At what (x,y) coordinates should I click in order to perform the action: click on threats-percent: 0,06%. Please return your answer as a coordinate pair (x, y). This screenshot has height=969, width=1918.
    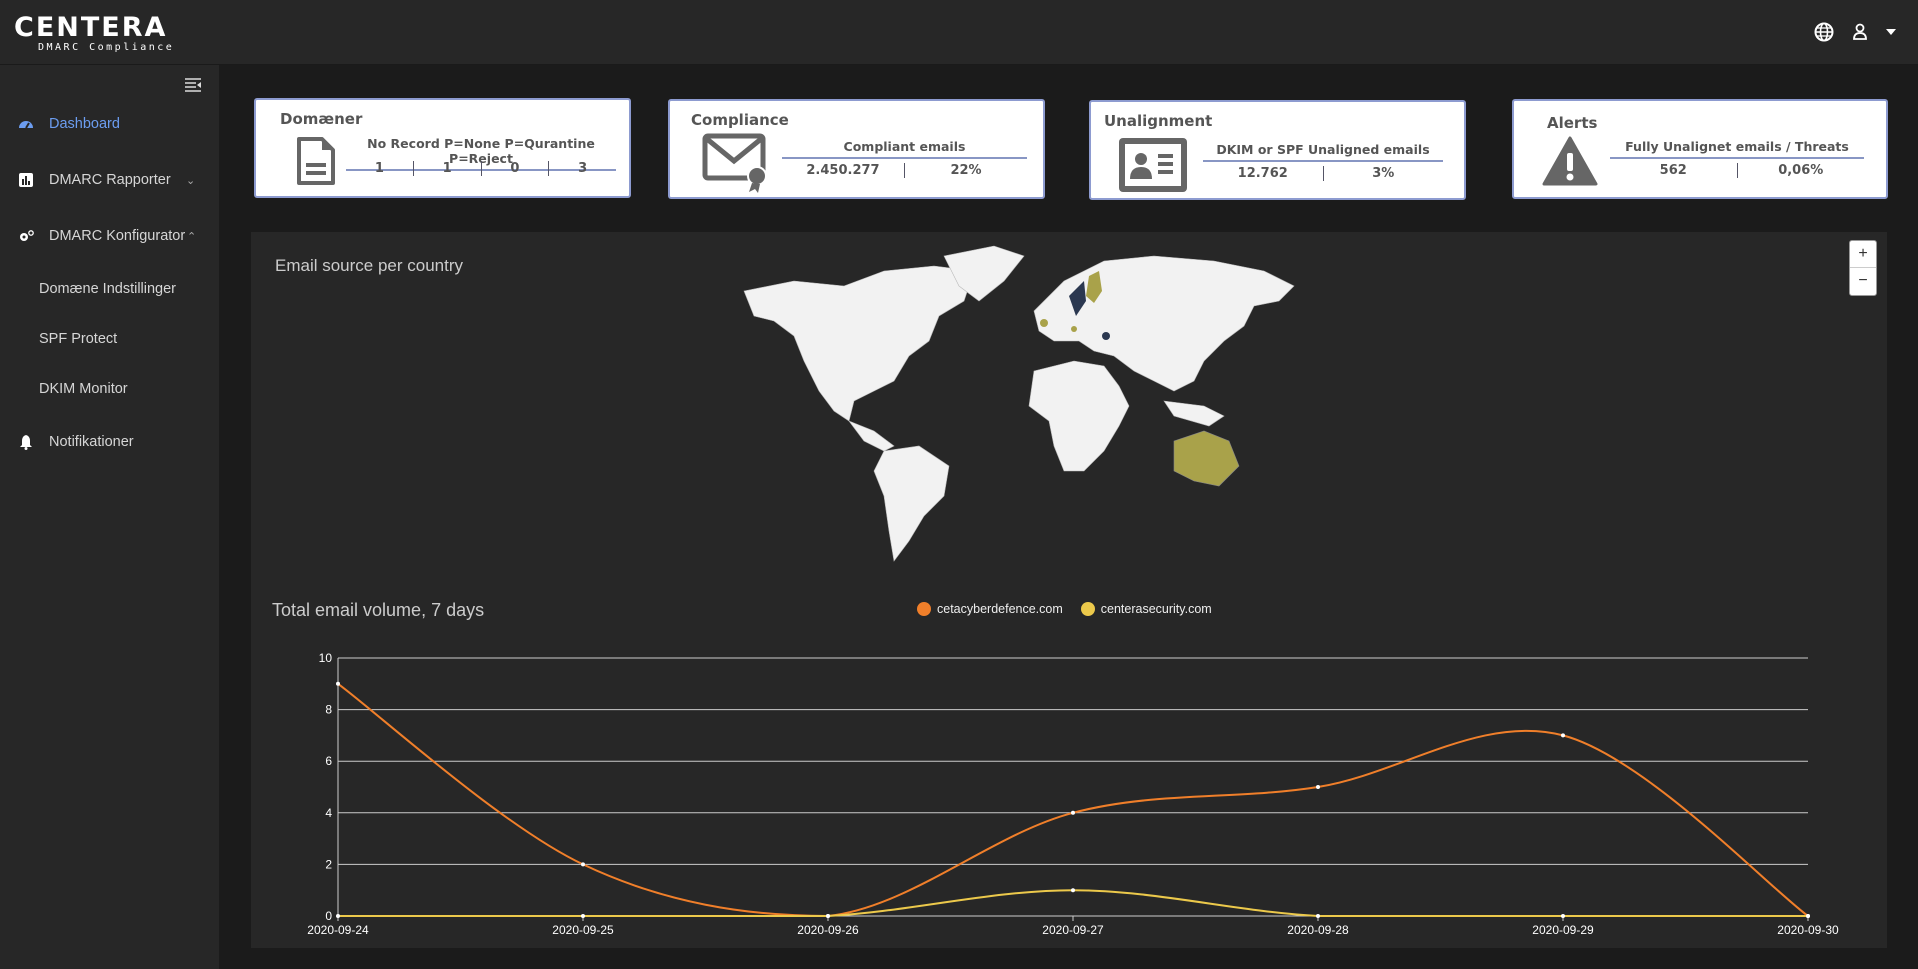
    Looking at the image, I should click on (1801, 170).